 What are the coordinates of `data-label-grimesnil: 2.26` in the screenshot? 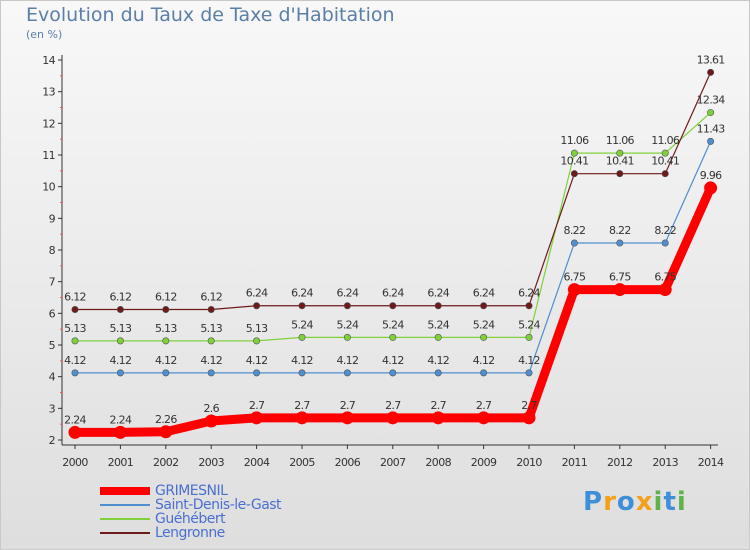 It's located at (166, 419).